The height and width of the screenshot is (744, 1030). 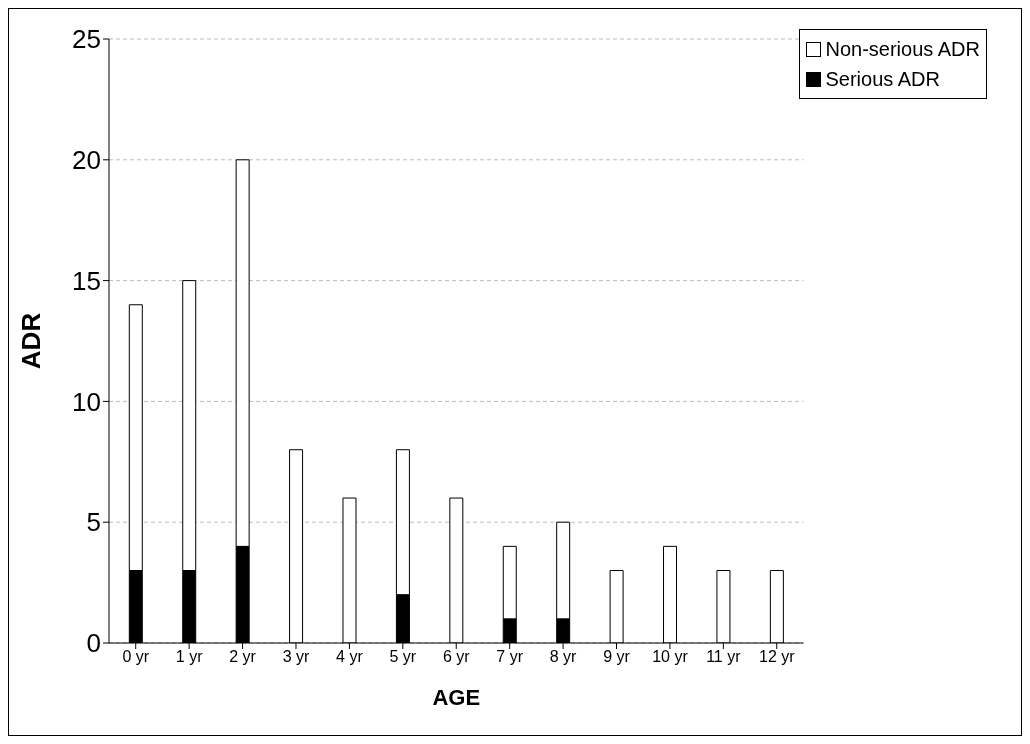 I want to click on x-tick-label: 12 yr, so click(x=777, y=657).